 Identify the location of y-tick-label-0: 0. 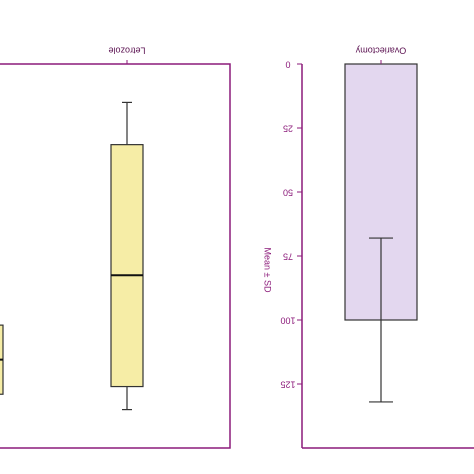
(287, 65).